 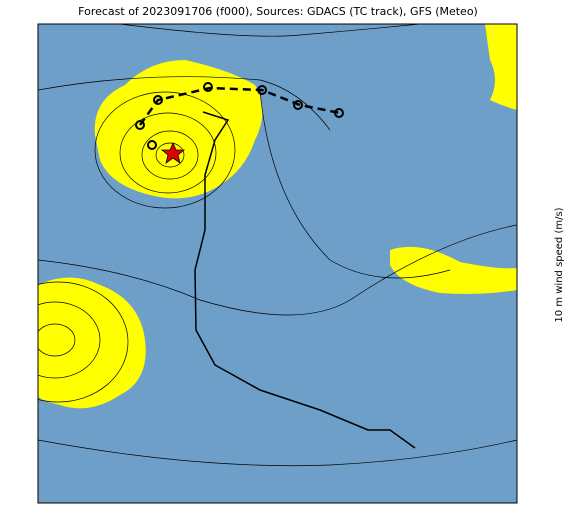 I want to click on colorbar-label: 10 m wind speed (m/s), so click(x=559, y=264).